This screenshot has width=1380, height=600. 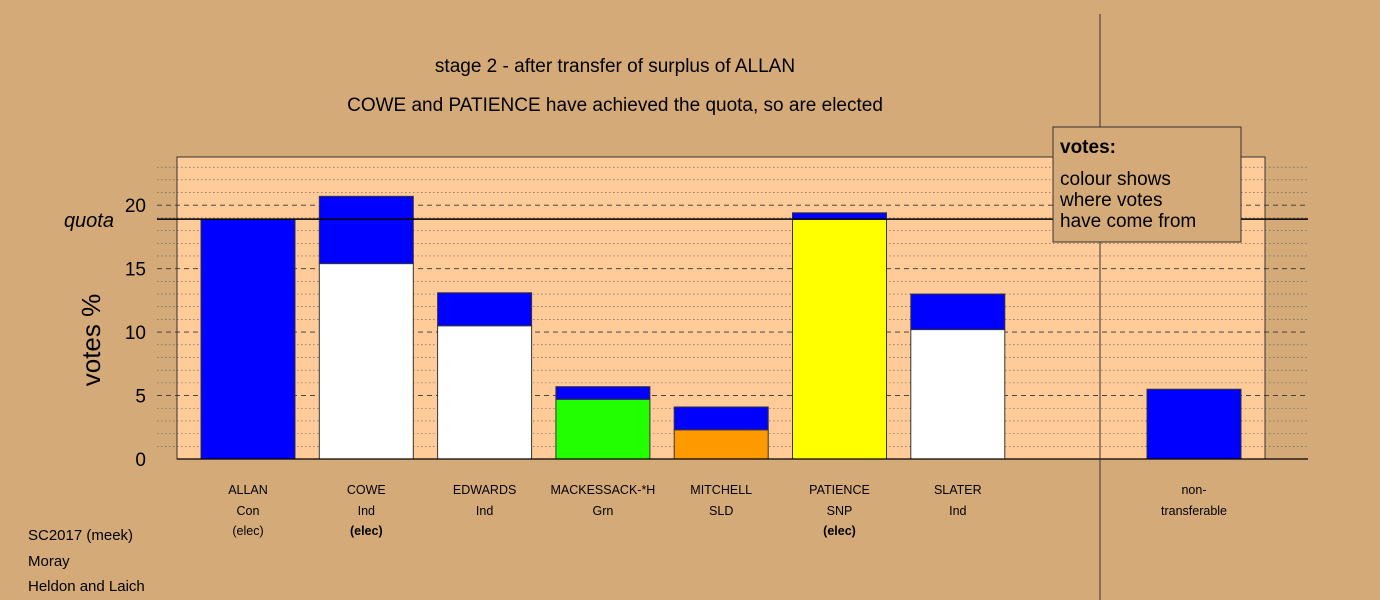 What do you see at coordinates (80, 535) in the screenshot?
I see `footer-line-1: SC2017 (meek)` at bounding box center [80, 535].